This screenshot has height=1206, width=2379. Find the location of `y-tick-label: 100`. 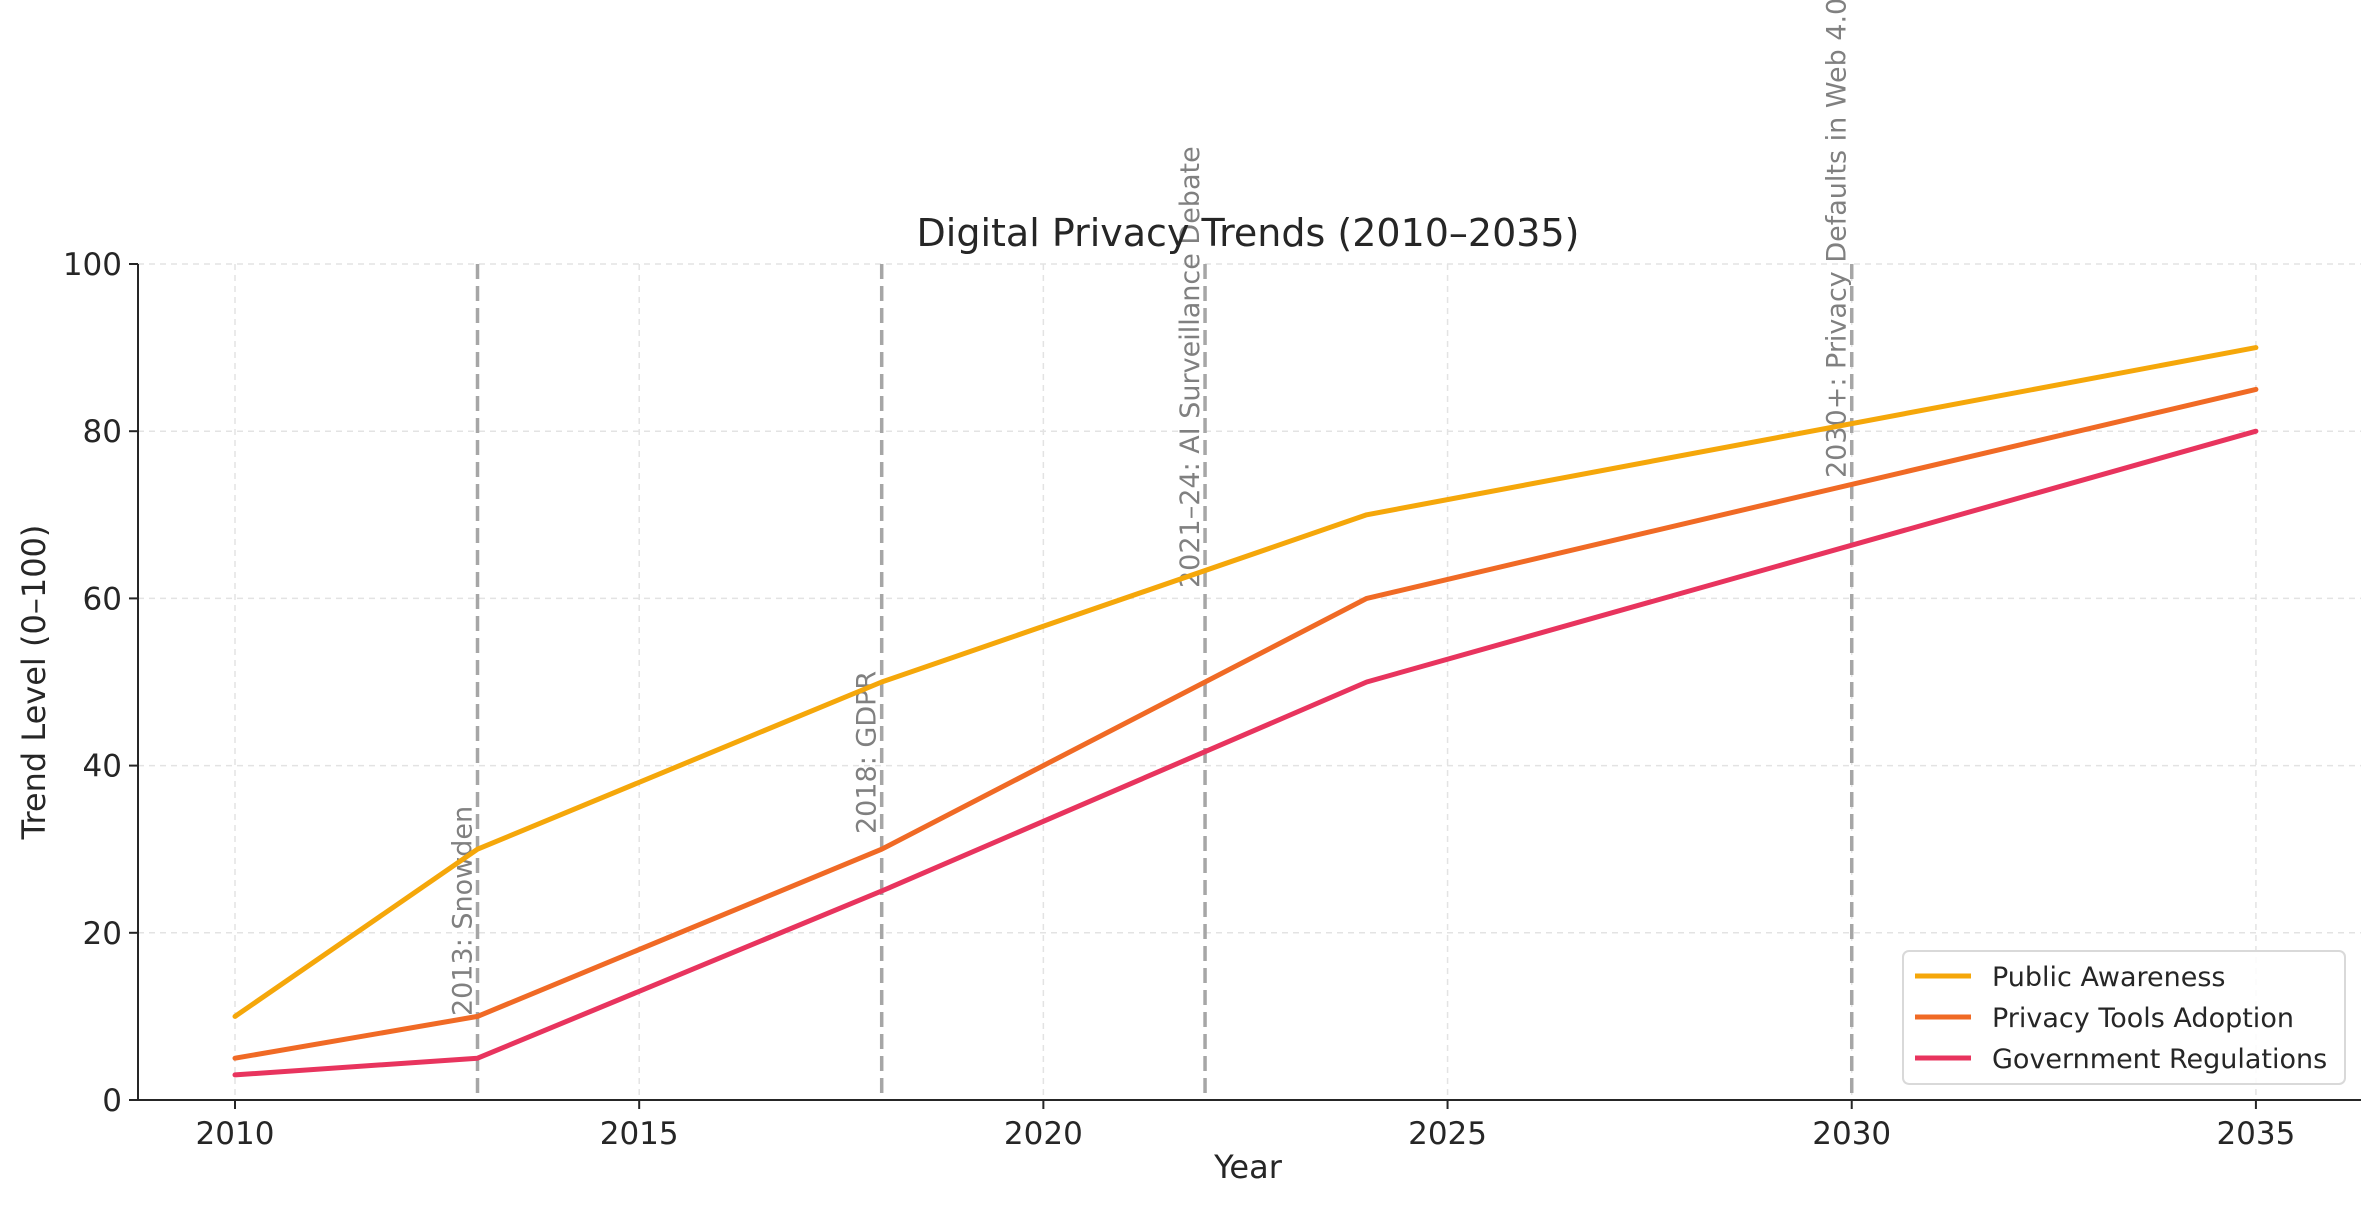

y-tick-label: 100 is located at coordinates (92, 265).